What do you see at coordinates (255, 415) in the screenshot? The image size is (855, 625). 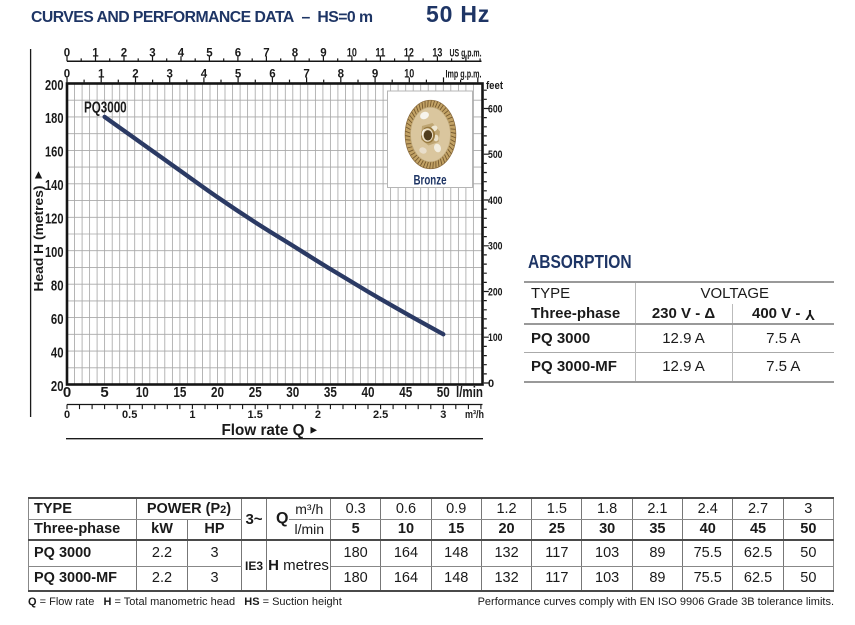 I see `svg-text: 1.5` at bounding box center [255, 415].